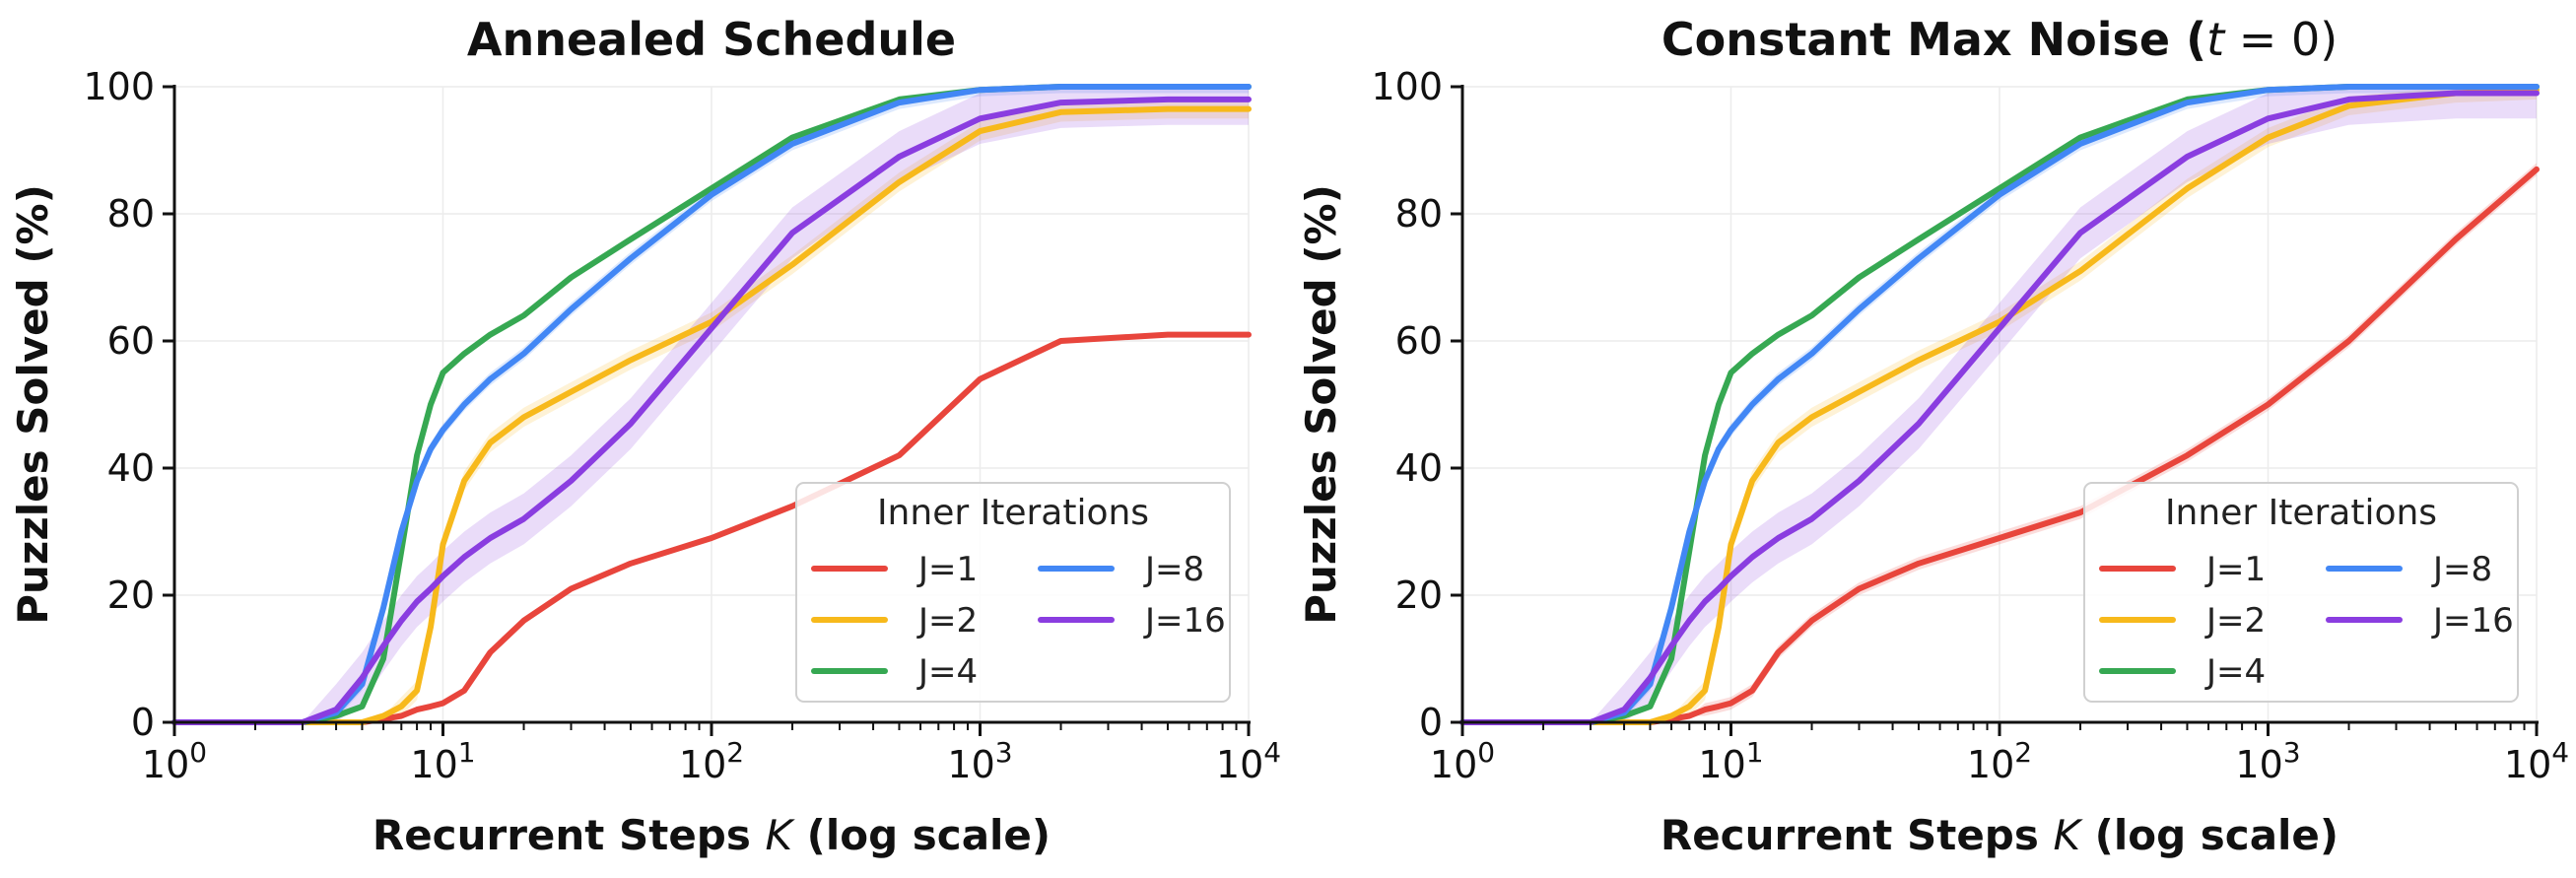 The image size is (2576, 878). I want to click on chart-title-text: Constant Max Noise (, so click(1933, 39).